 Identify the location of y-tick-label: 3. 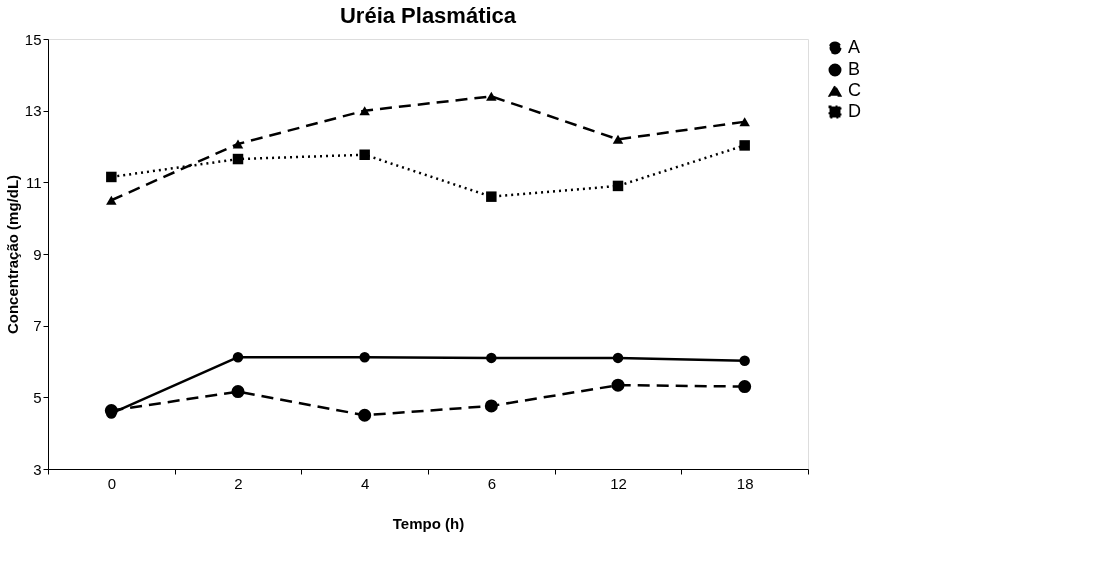
(37, 469).